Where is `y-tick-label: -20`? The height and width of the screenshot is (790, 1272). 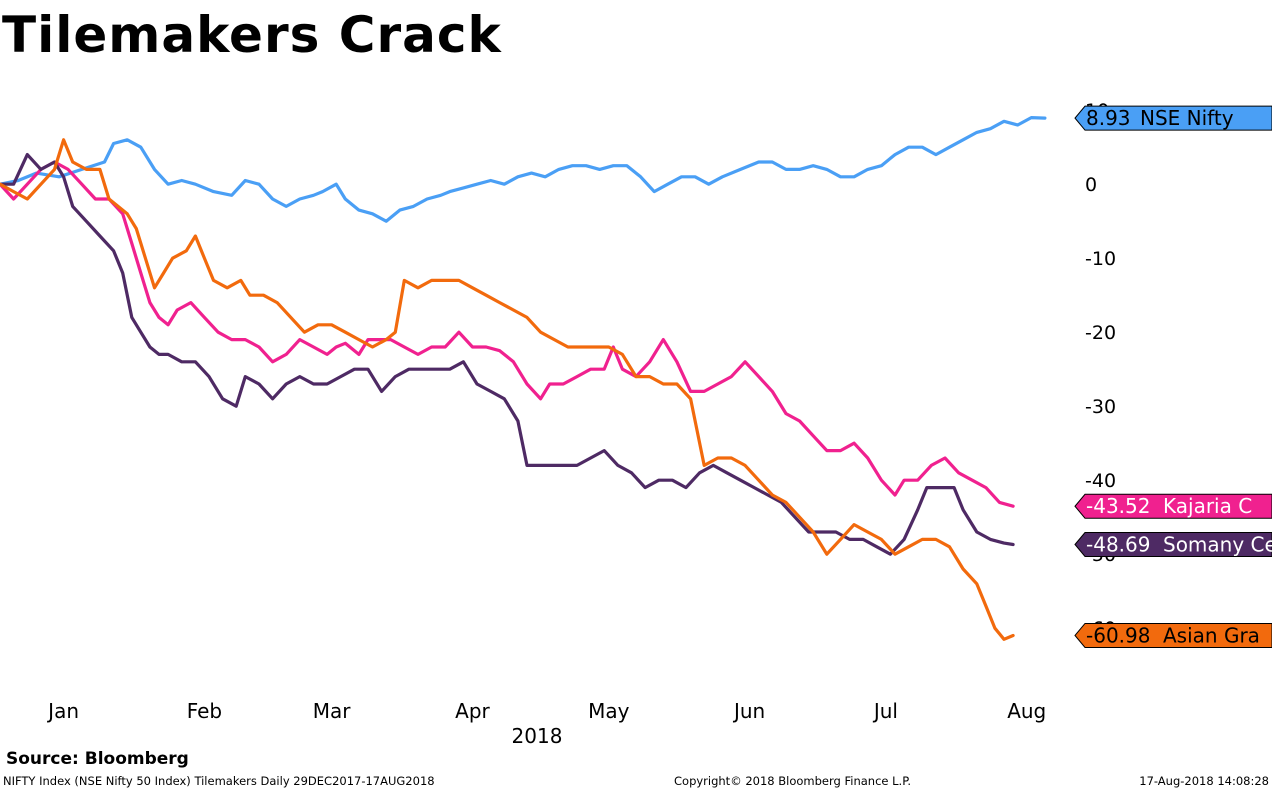
y-tick-label: -20 is located at coordinates (1100, 333).